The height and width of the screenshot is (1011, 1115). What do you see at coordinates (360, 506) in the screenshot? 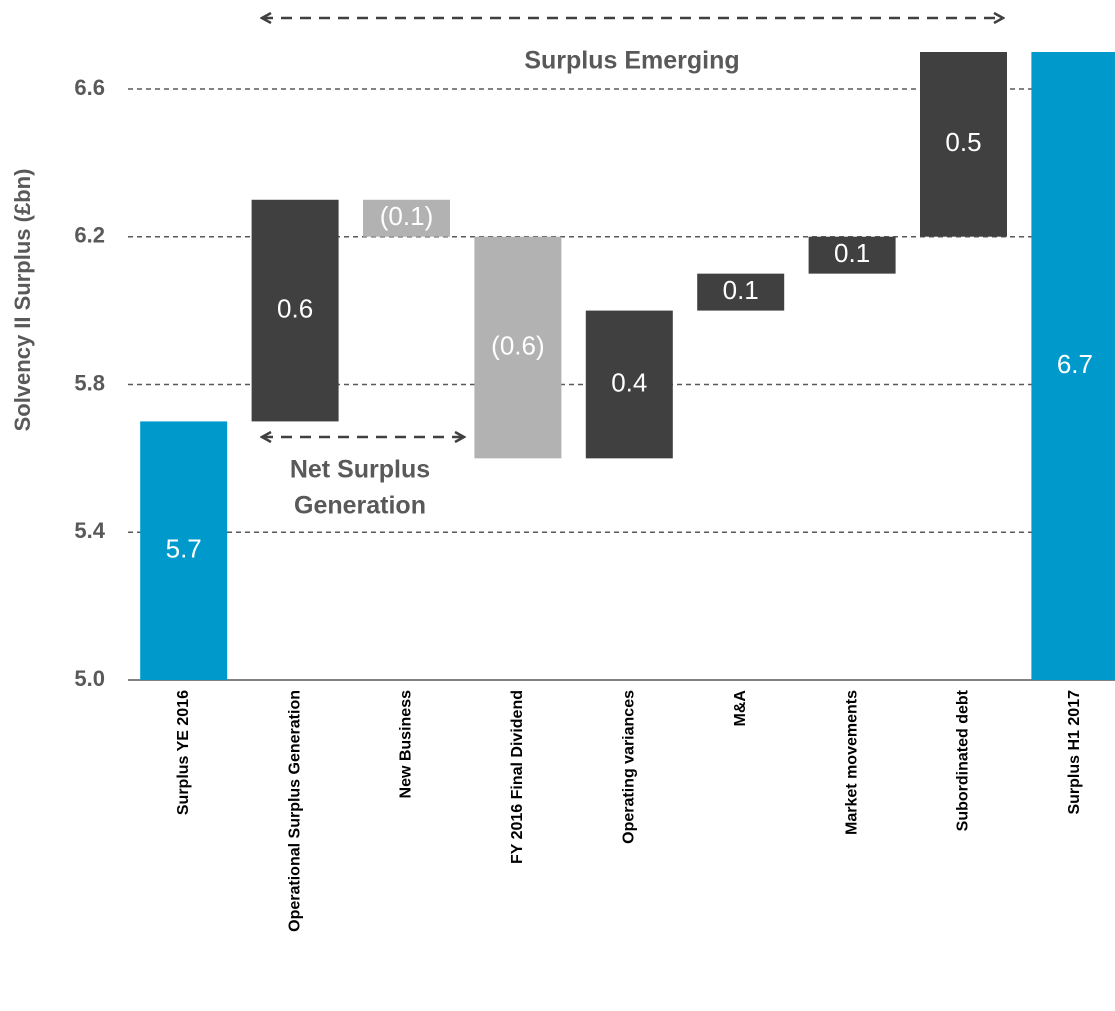
I see `annotation: Generation` at bounding box center [360, 506].